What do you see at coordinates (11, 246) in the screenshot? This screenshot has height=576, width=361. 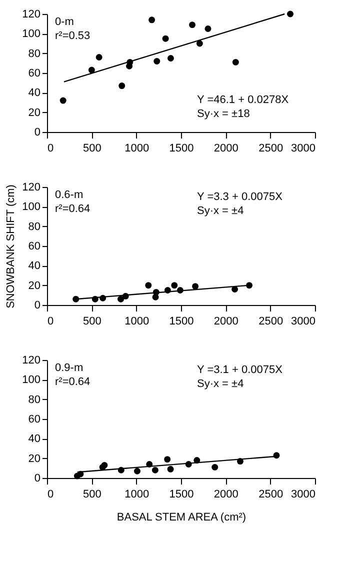 I see `y-axis-title: SNOWBANK SHIFT (cm)` at bounding box center [11, 246].